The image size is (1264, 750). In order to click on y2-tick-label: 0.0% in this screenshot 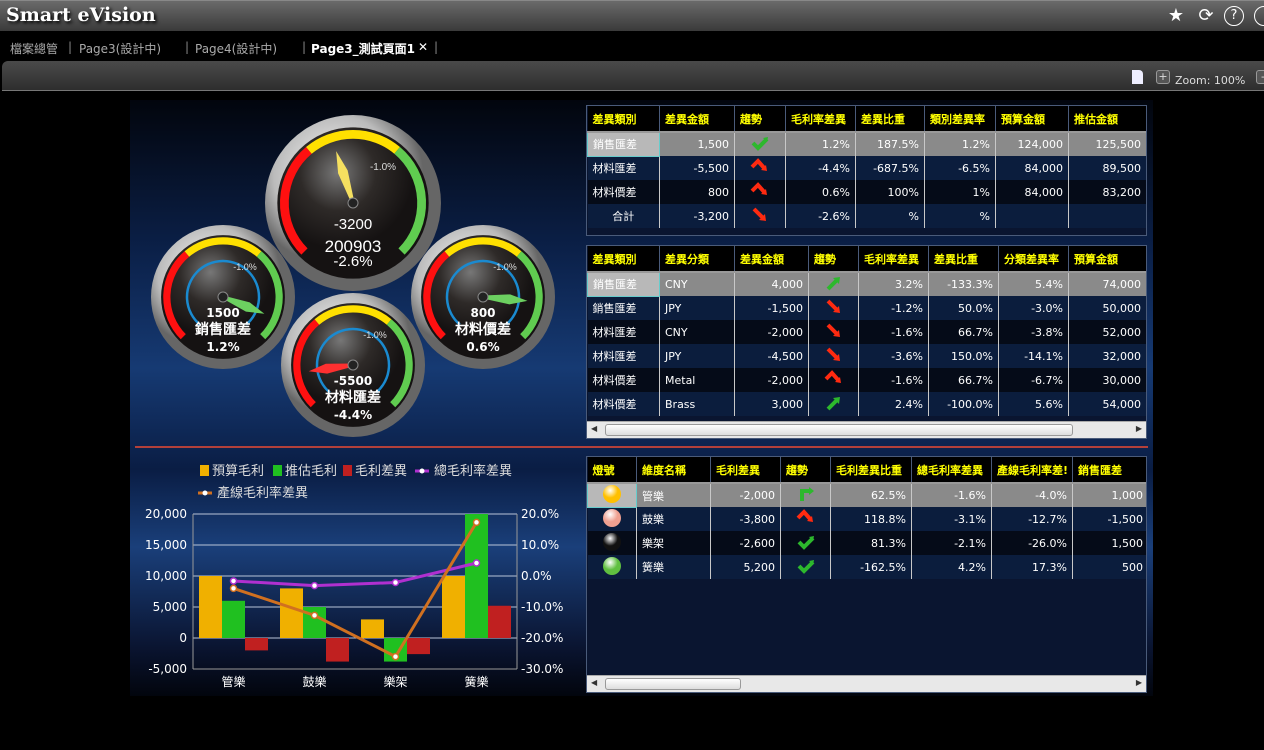, I will do `click(536, 576)`.